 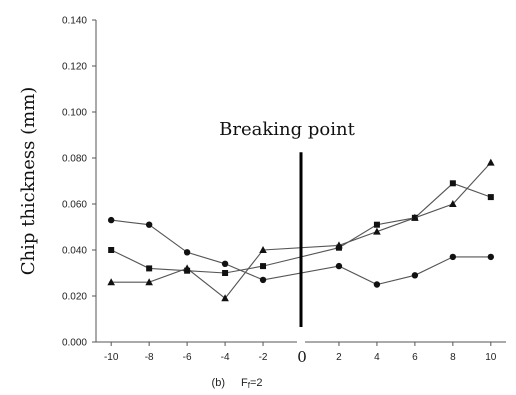 What do you see at coordinates (244, 383) in the screenshot?
I see `caption-main: F` at bounding box center [244, 383].